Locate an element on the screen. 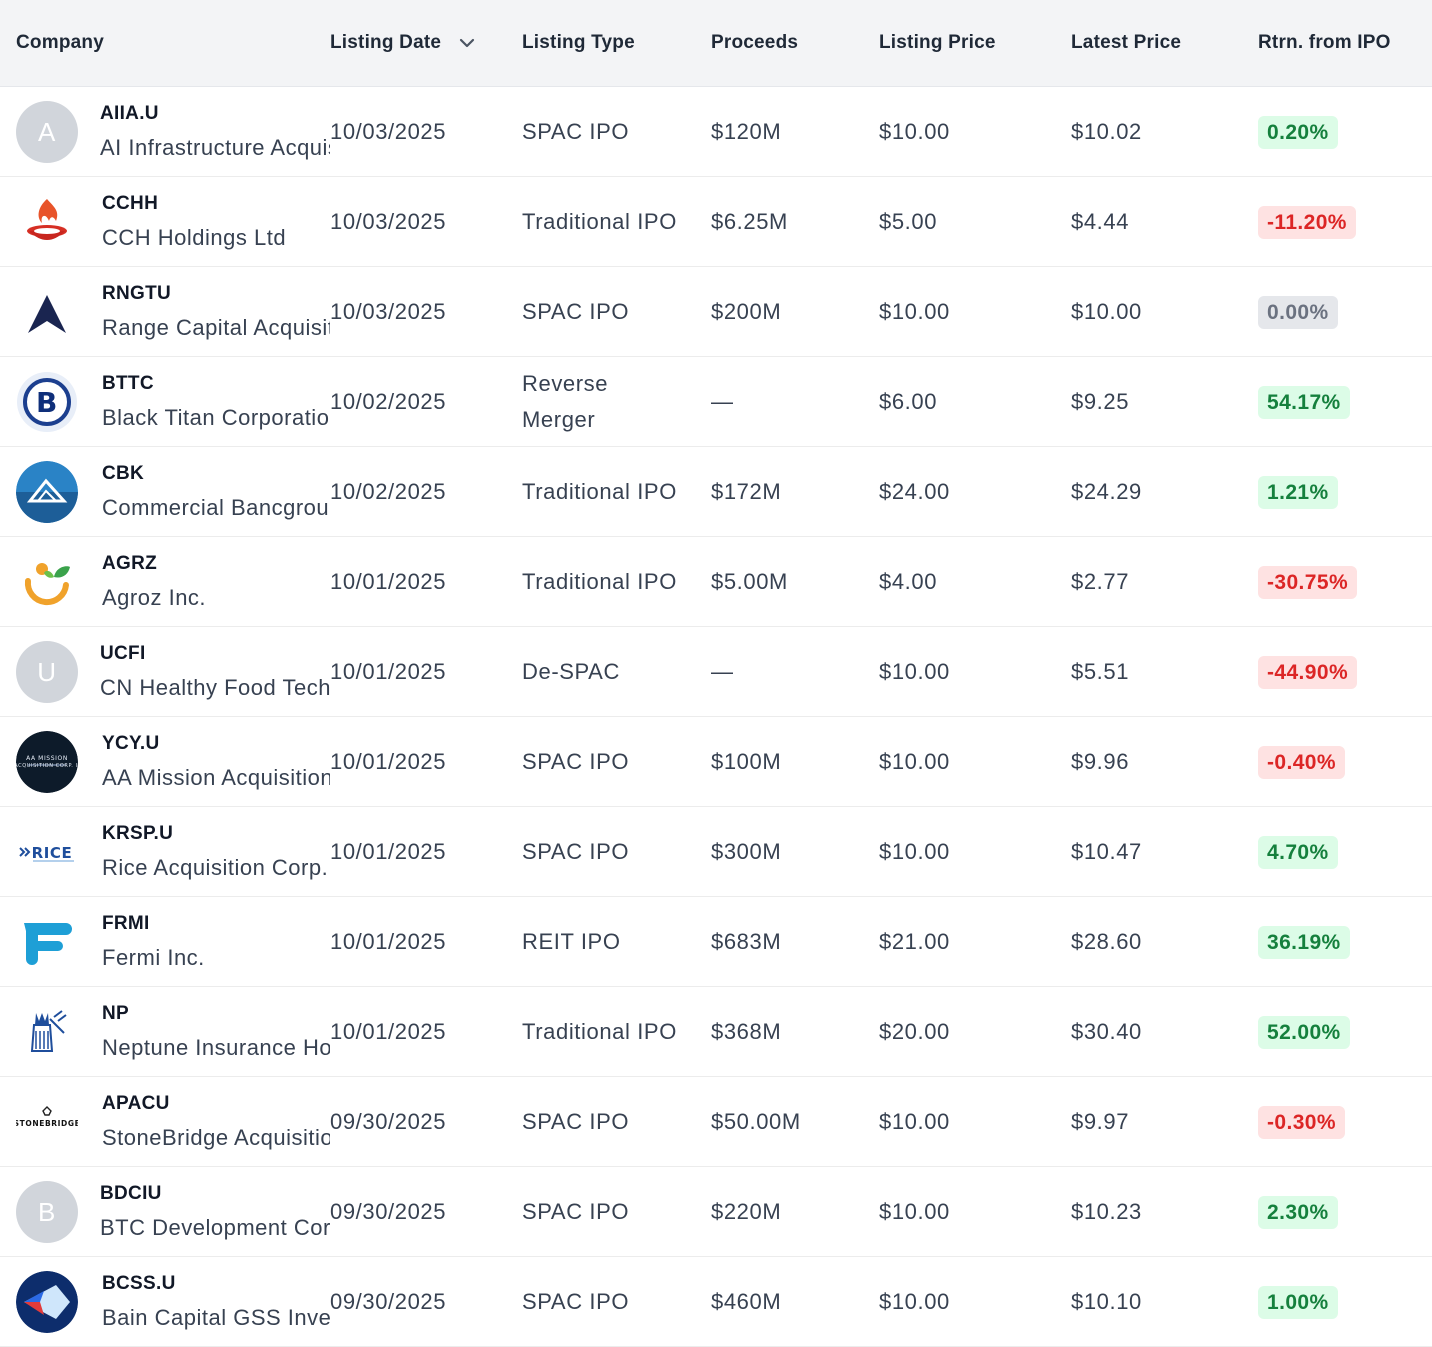 This screenshot has width=1432, height=1347. header-return-from-ipo: Rtrn. from IPO is located at coordinates (1324, 42).